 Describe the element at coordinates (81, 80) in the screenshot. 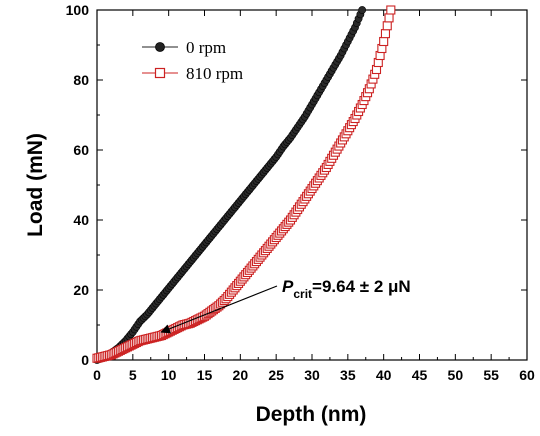

I see `y-tick-label: 80` at that location.